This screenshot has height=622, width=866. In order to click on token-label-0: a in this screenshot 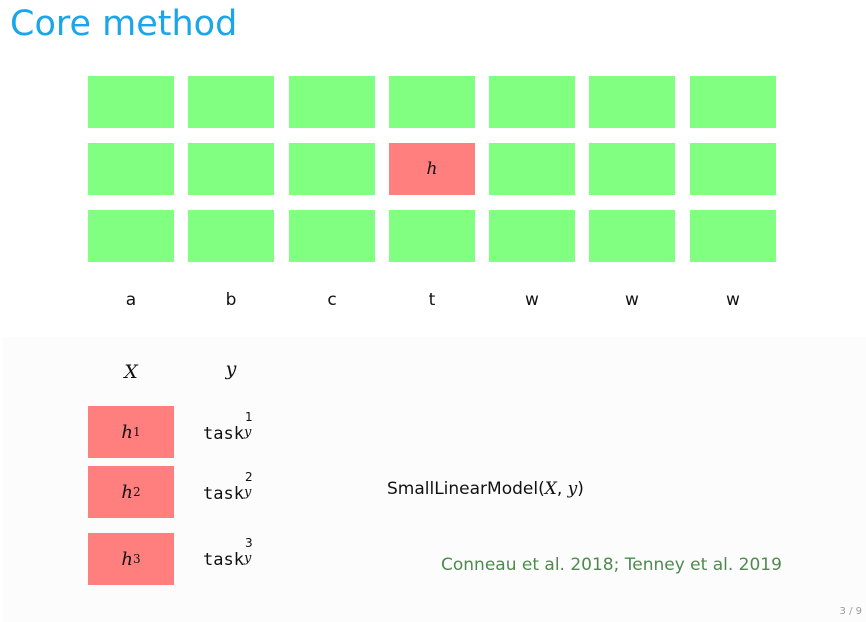, I will do `click(131, 300)`.